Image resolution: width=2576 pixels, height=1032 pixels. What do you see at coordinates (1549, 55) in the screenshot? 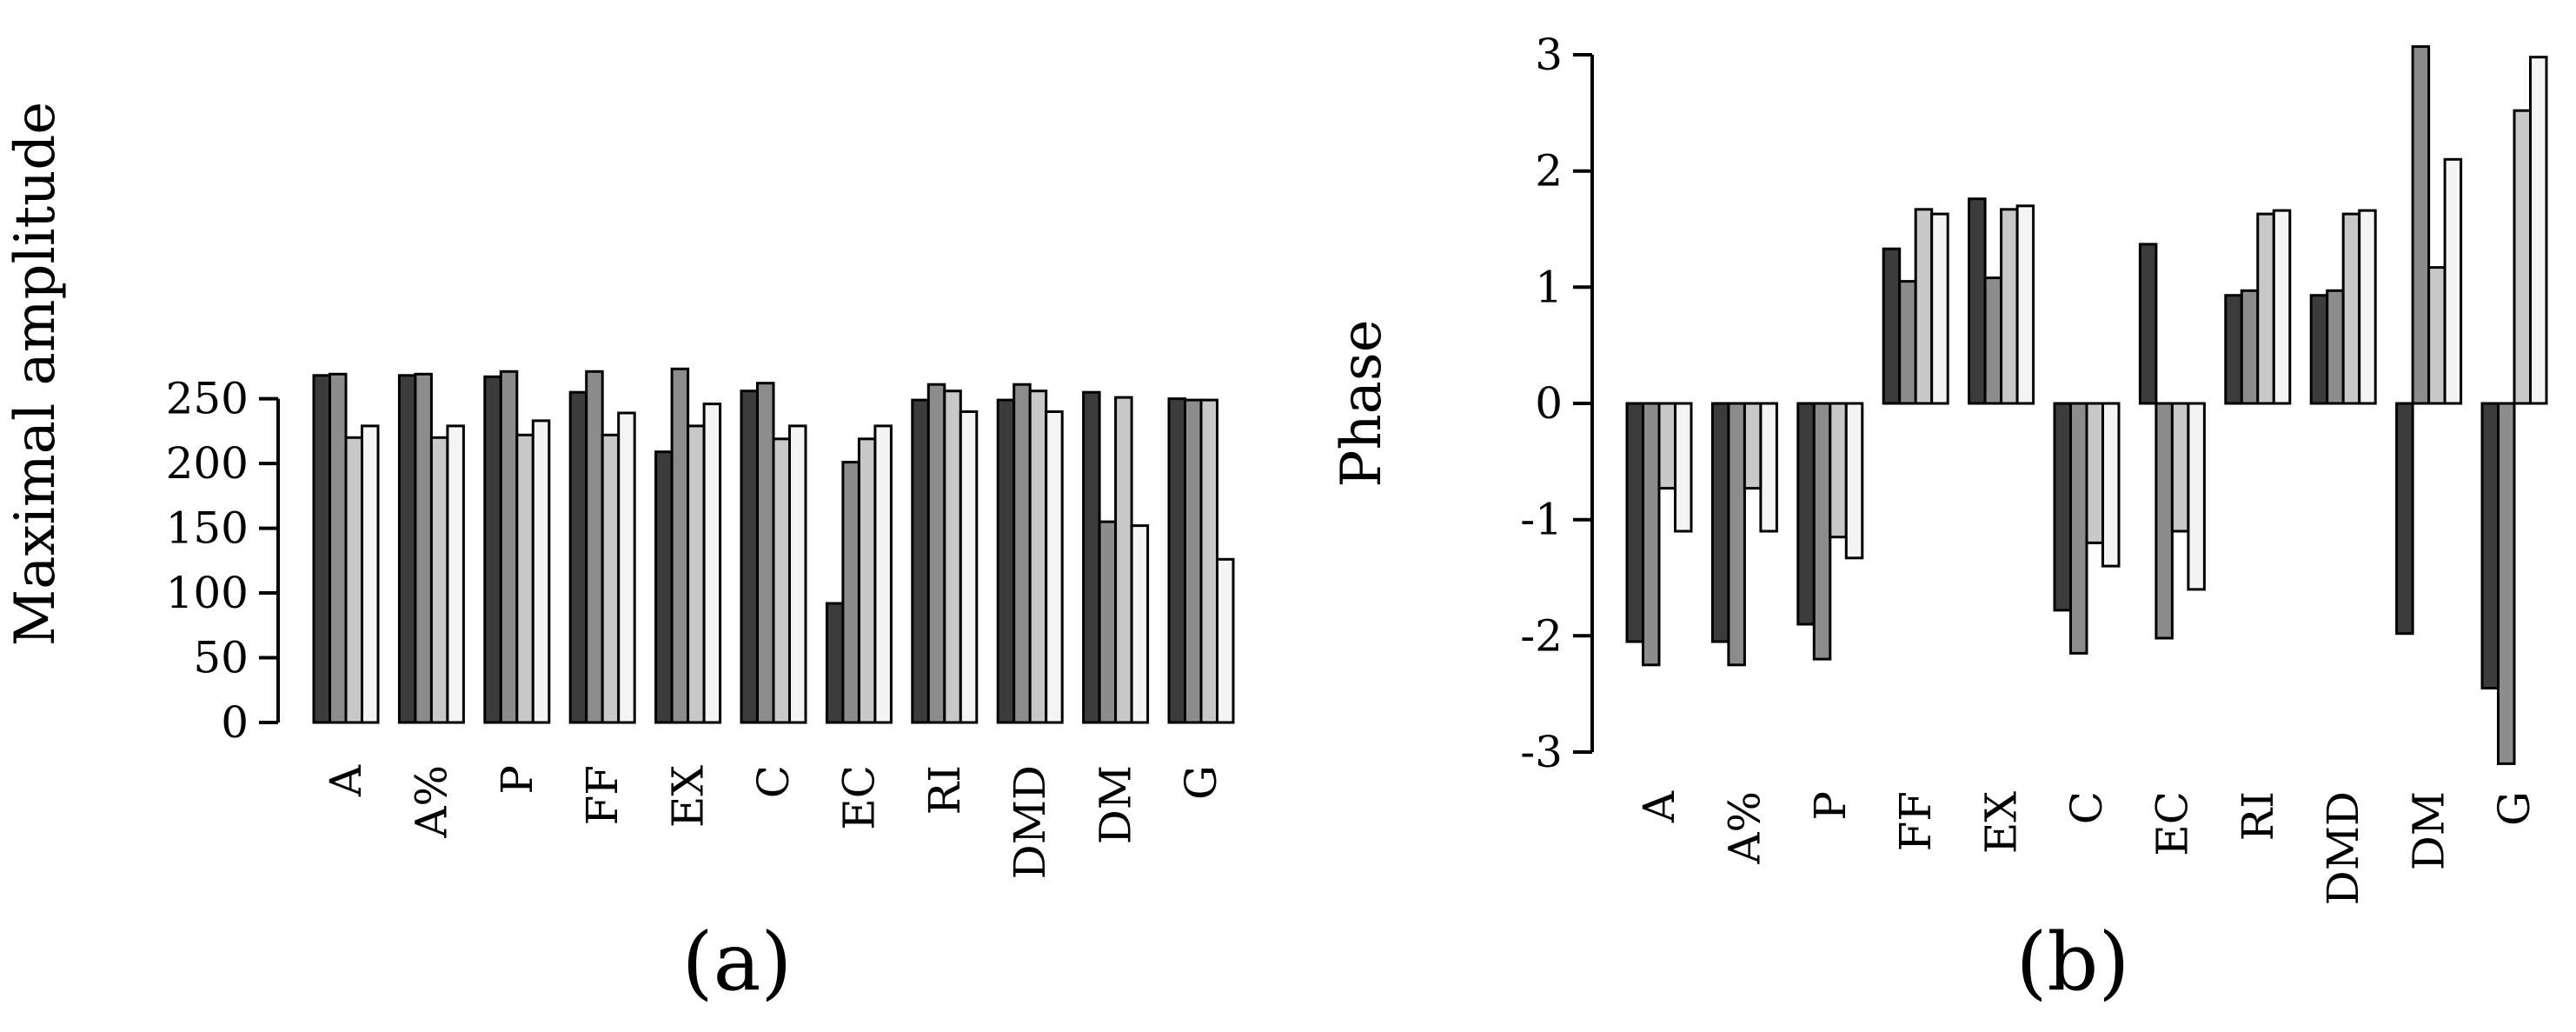
I see `phase-y-tick-label: 3` at bounding box center [1549, 55].